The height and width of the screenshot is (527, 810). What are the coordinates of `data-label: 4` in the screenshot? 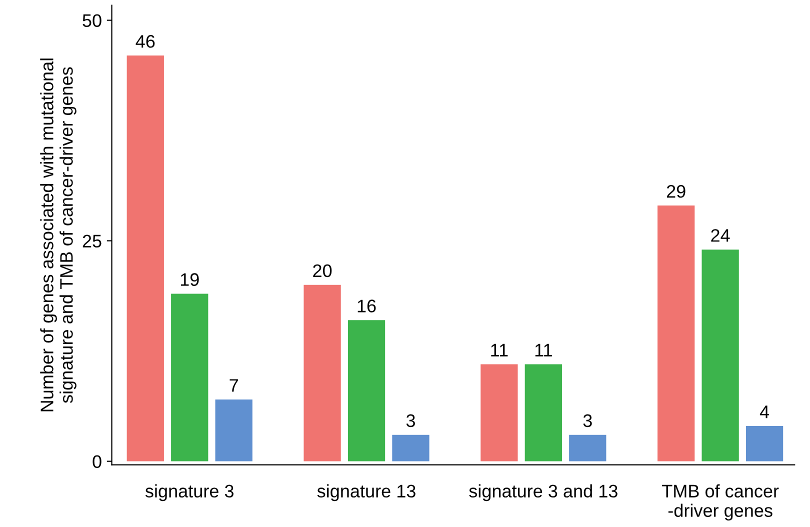 It's located at (765, 412).